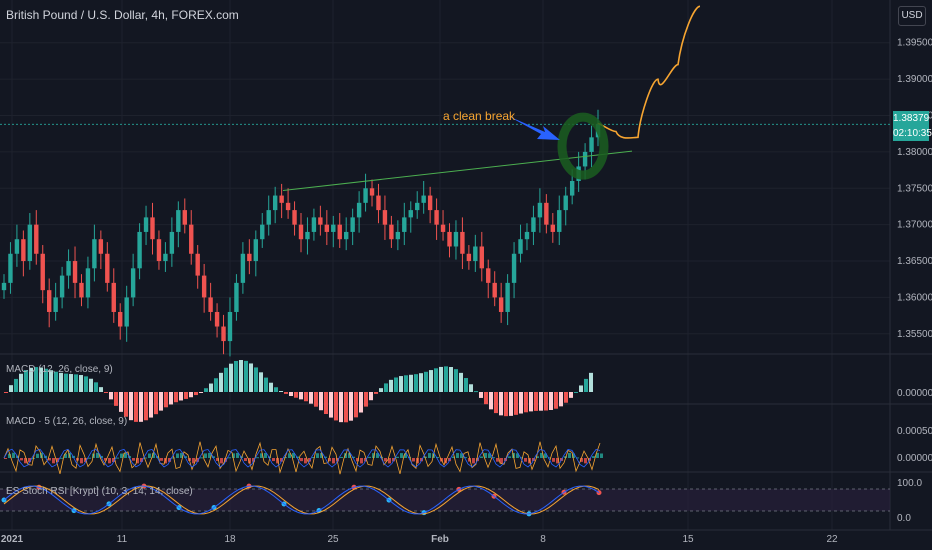  Describe the element at coordinates (914, 393) in the screenshot. I see `macd1-axis-tick: 0.00000` at that location.